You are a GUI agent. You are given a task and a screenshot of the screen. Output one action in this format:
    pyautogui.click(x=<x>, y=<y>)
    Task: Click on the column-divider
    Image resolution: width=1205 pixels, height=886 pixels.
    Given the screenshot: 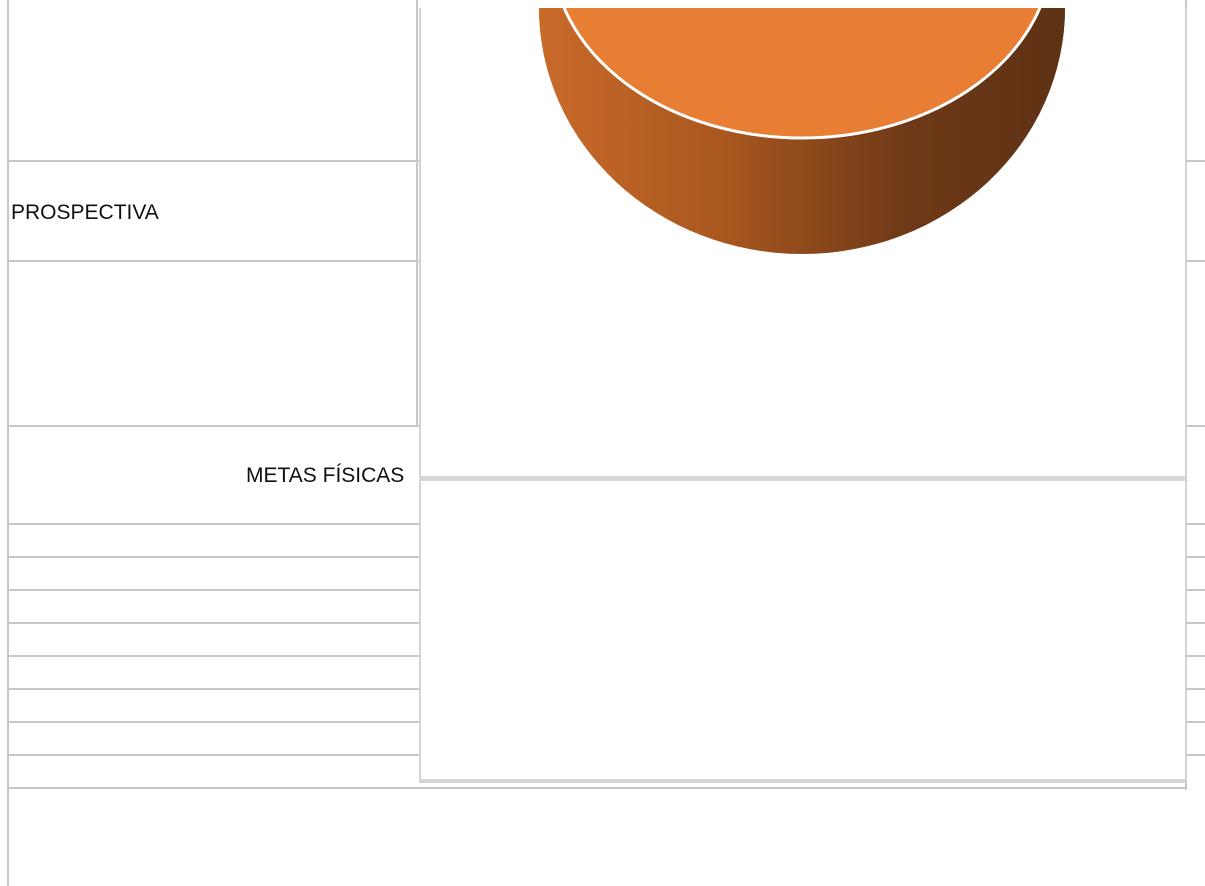 What is the action you would take?
    pyautogui.click(x=417, y=212)
    